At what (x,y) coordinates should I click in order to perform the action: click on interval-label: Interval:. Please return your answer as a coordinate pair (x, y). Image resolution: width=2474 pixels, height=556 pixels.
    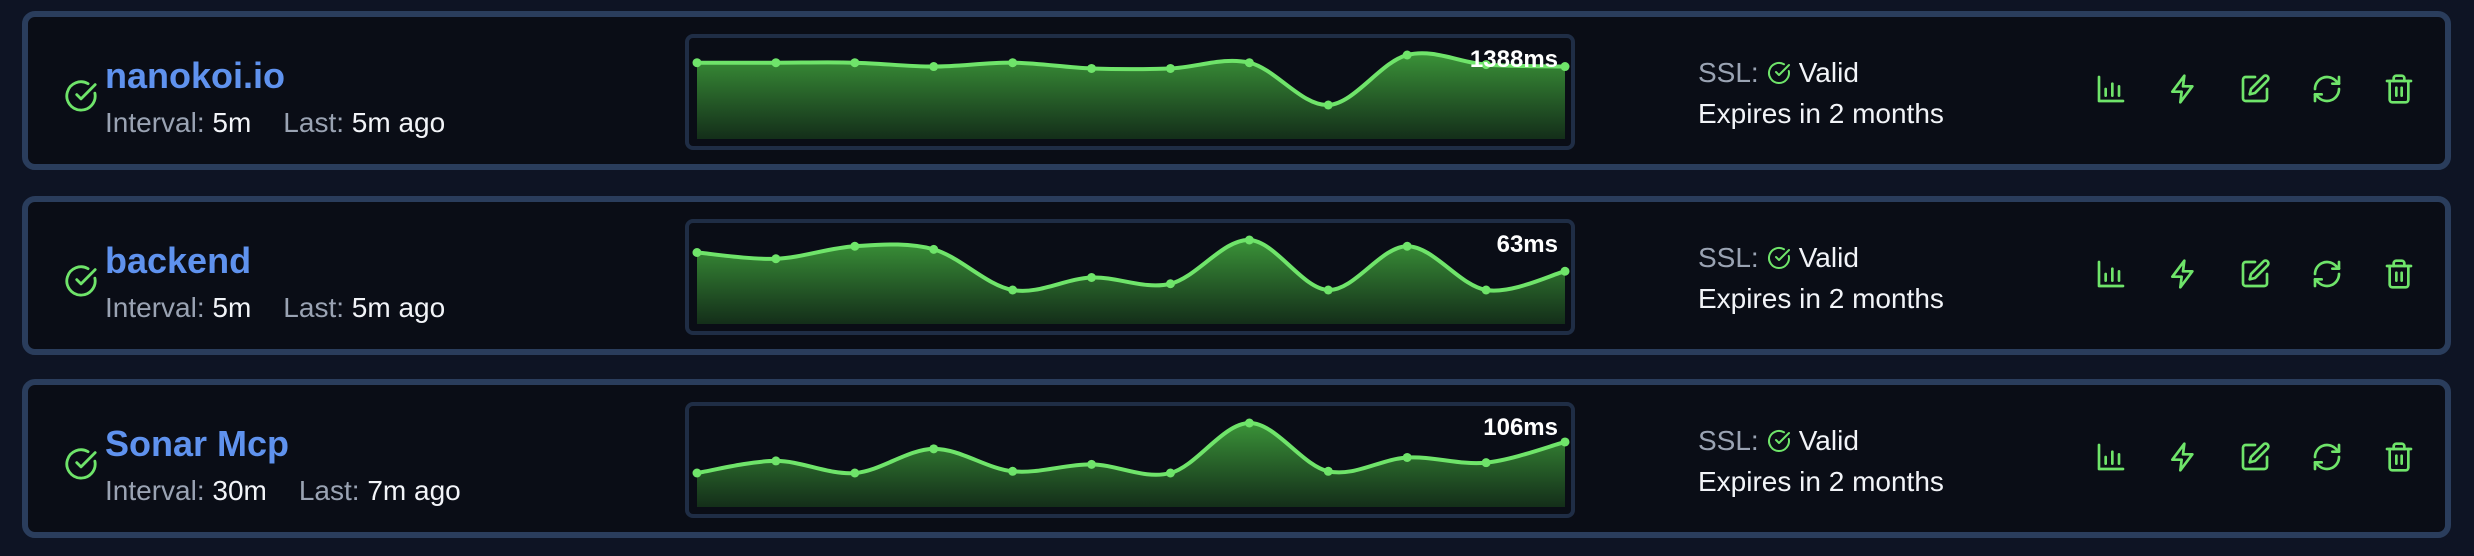
    Looking at the image, I should click on (155, 122).